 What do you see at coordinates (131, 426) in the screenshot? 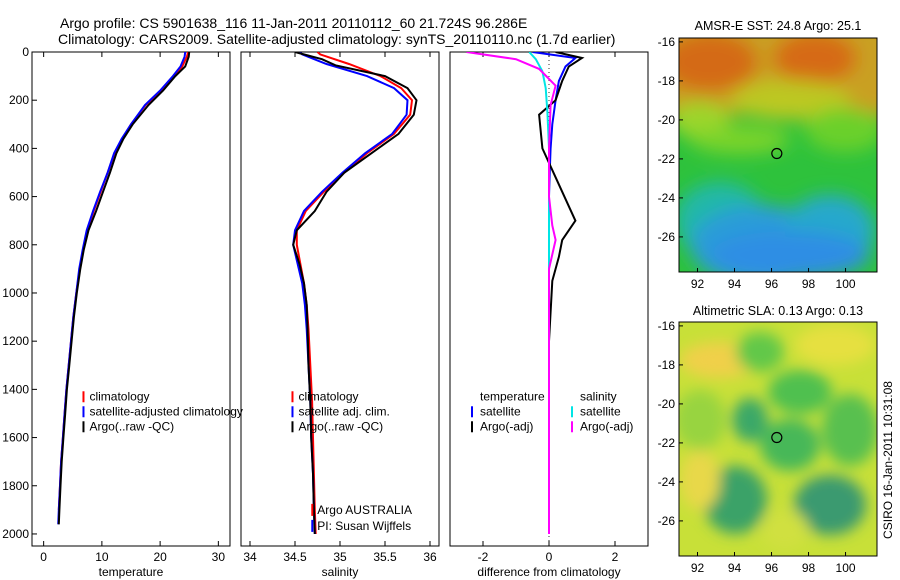
I see `temperature-legend-label: Argo(..raw -QC)` at bounding box center [131, 426].